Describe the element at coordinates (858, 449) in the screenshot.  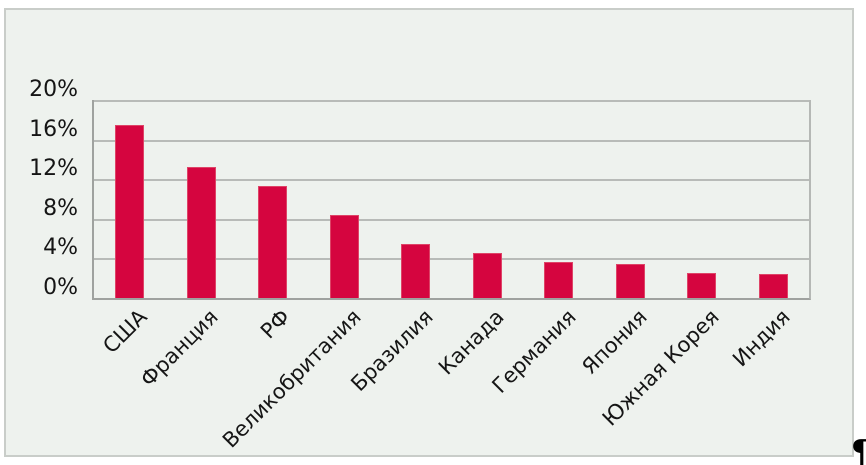
I see `paragraph-mark: ¶` at that location.